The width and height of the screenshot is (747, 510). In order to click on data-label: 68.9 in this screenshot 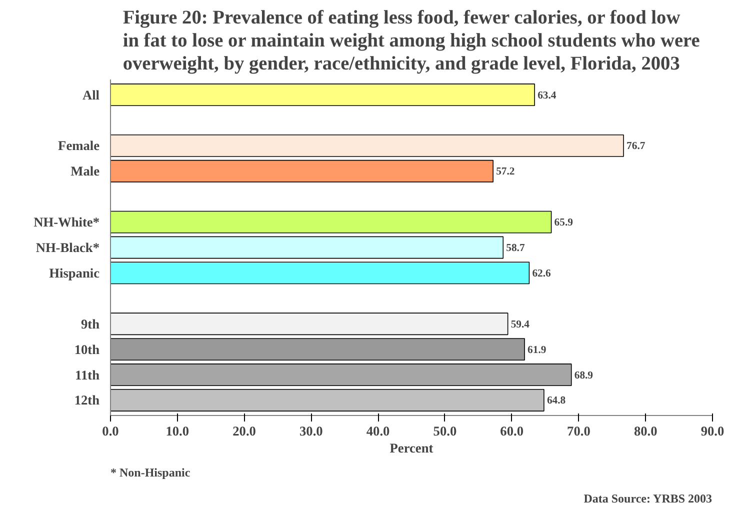, I will do `click(584, 376)`.